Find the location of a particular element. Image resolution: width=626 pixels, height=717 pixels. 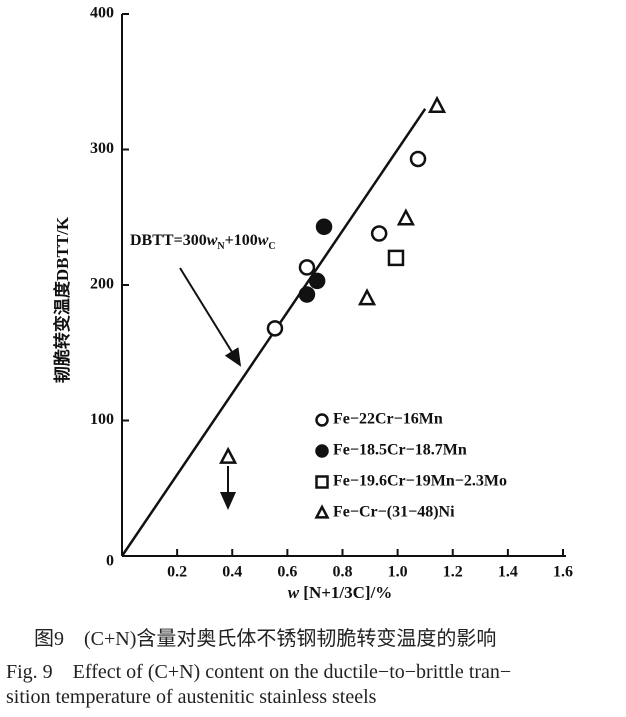

ann-part: DBTT=300 is located at coordinates (168, 240).